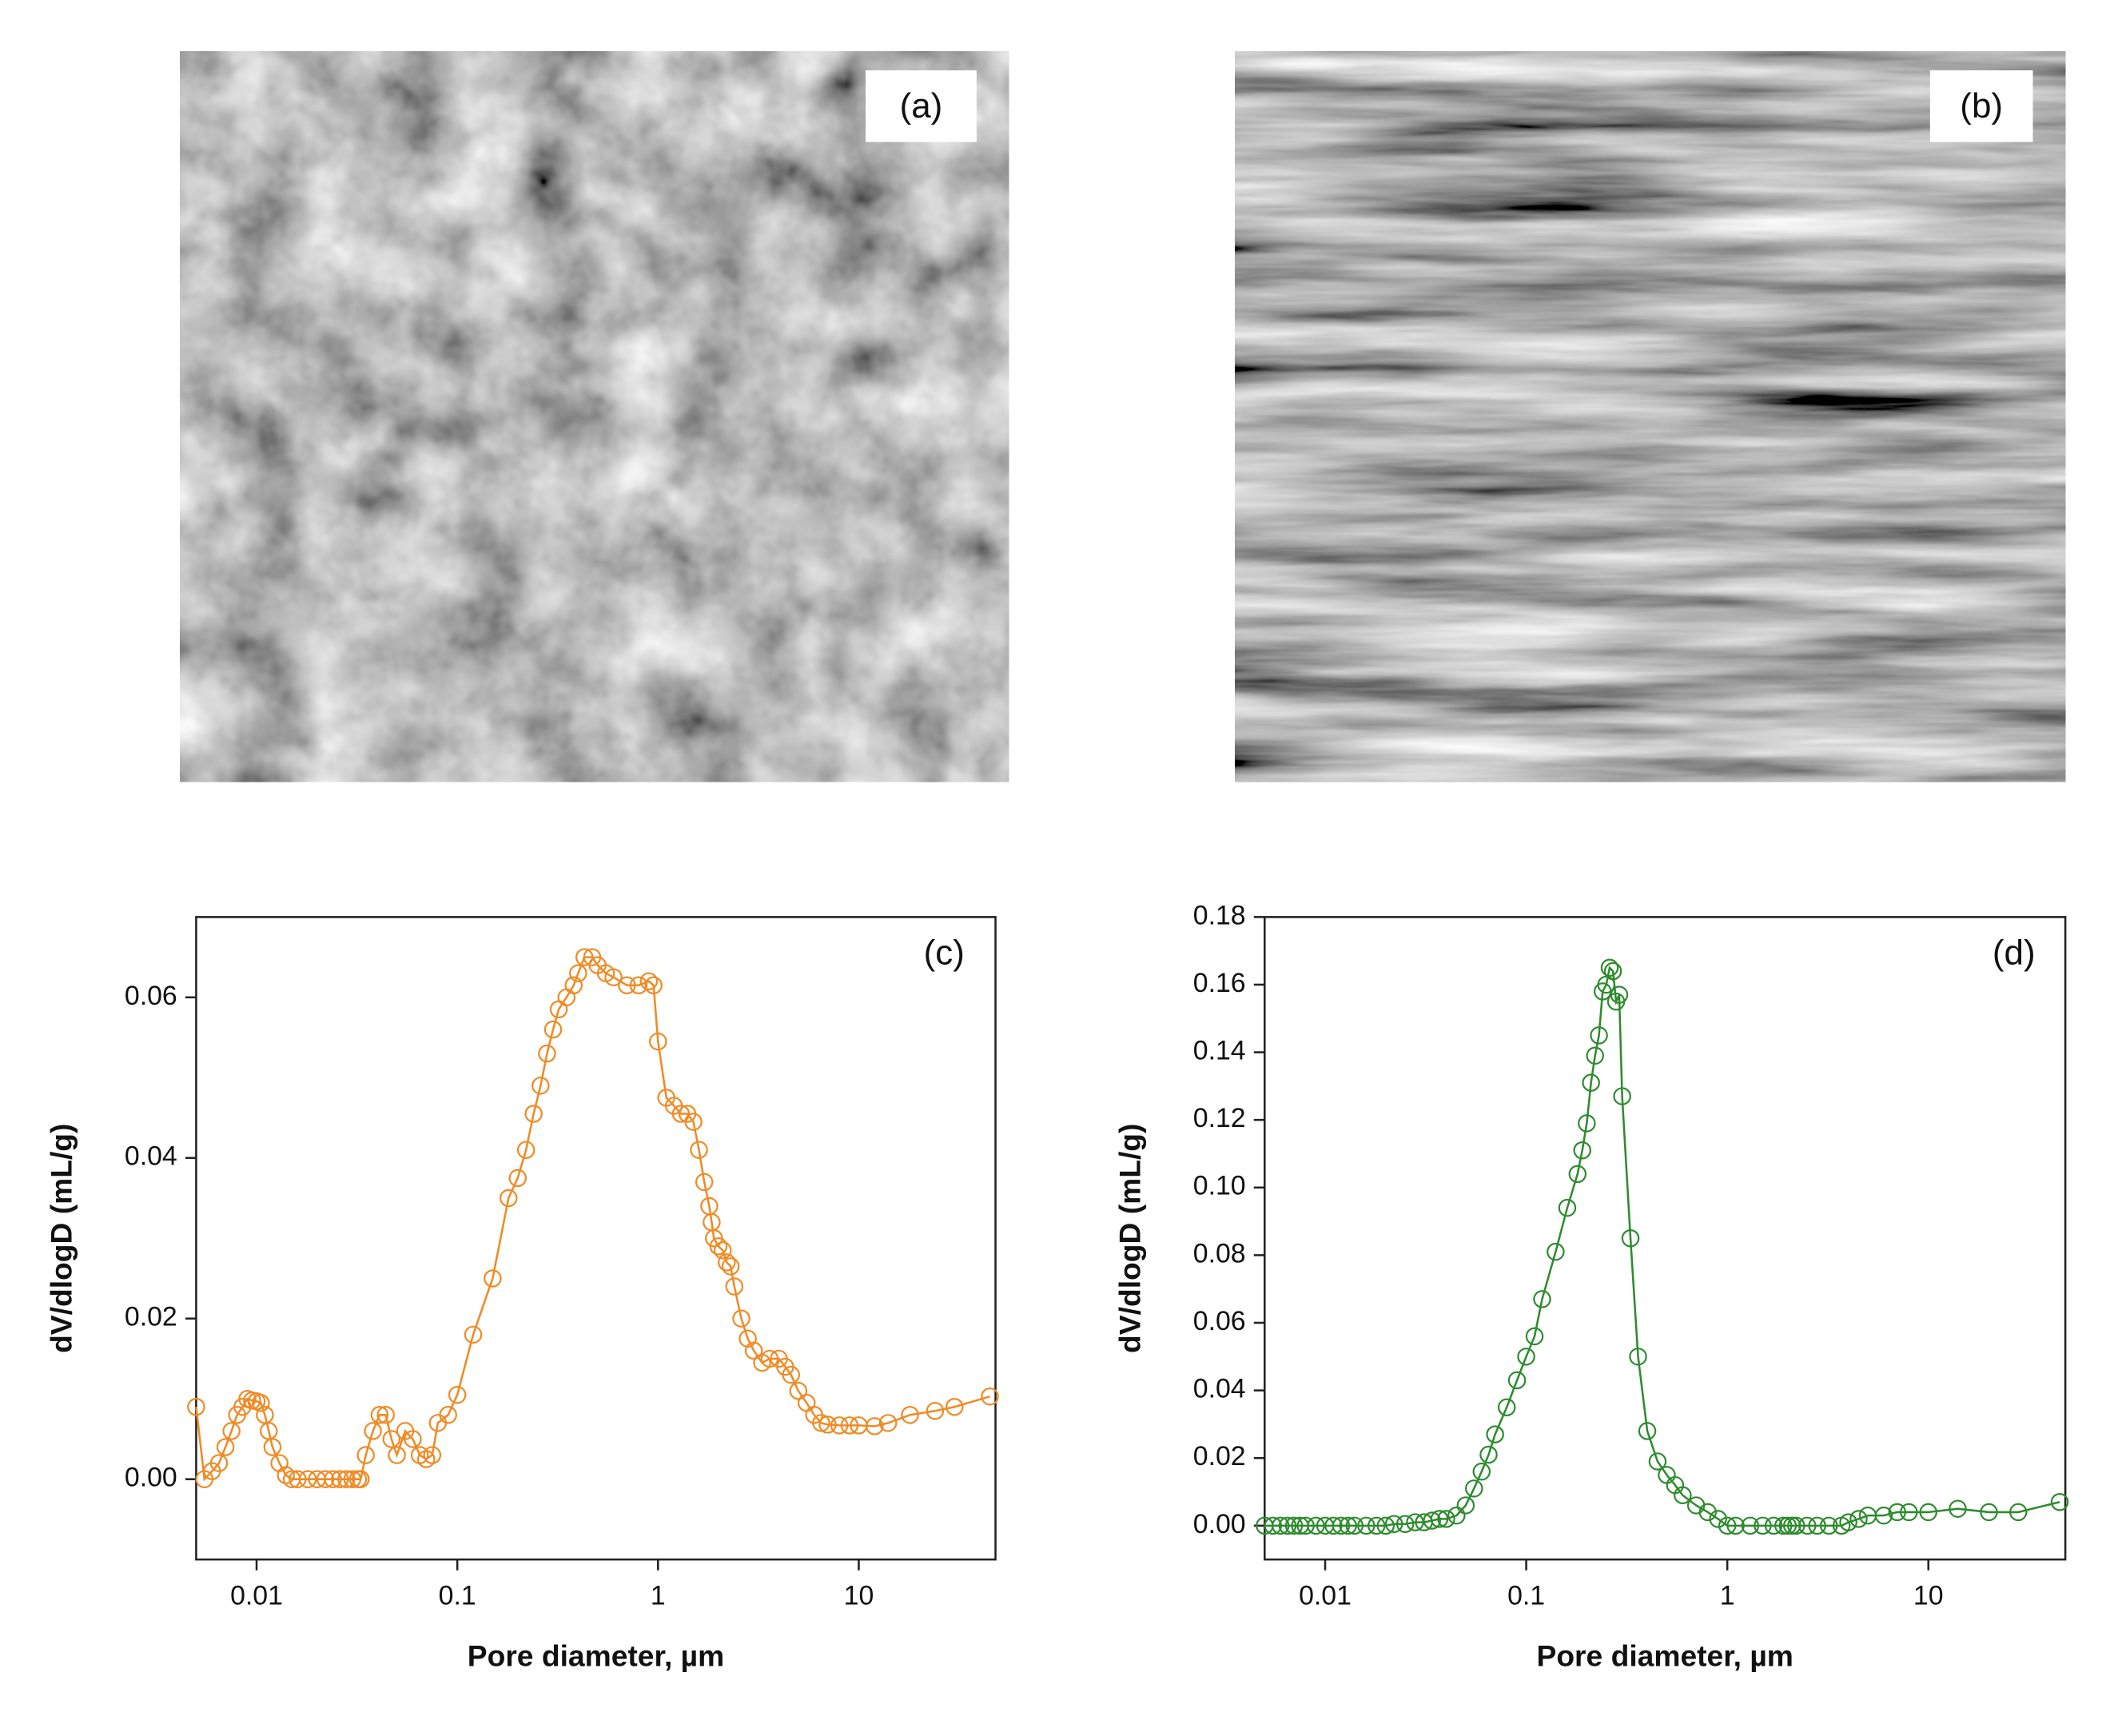  What do you see at coordinates (1219, 1524) in the screenshot?
I see `y-tick-label: 0.00` at bounding box center [1219, 1524].